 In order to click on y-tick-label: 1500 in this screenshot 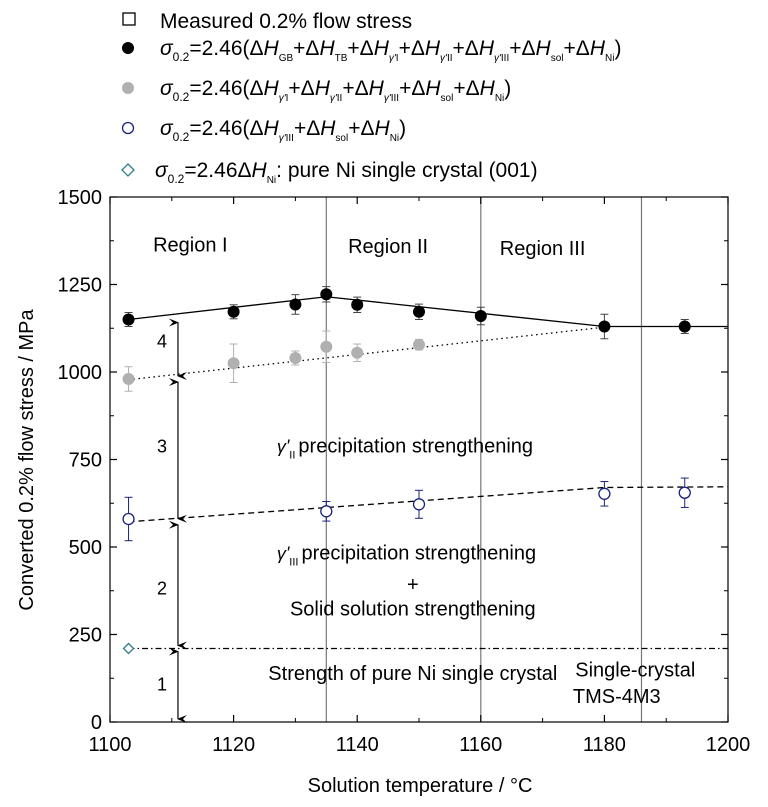, I will do `click(80, 198)`.